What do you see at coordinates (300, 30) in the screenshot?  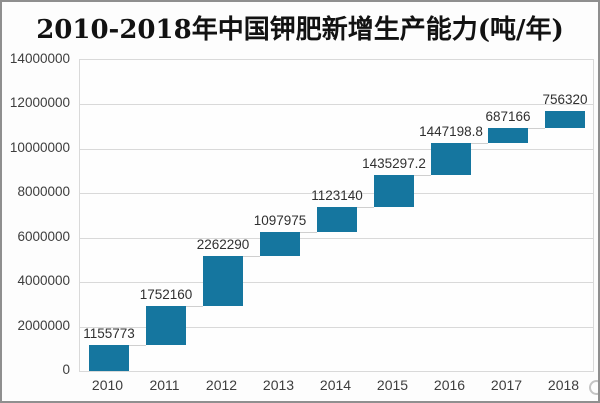 I see `chart-title: 2010-2018年中国钾肥新增生产能力(吨/年)` at bounding box center [300, 30].